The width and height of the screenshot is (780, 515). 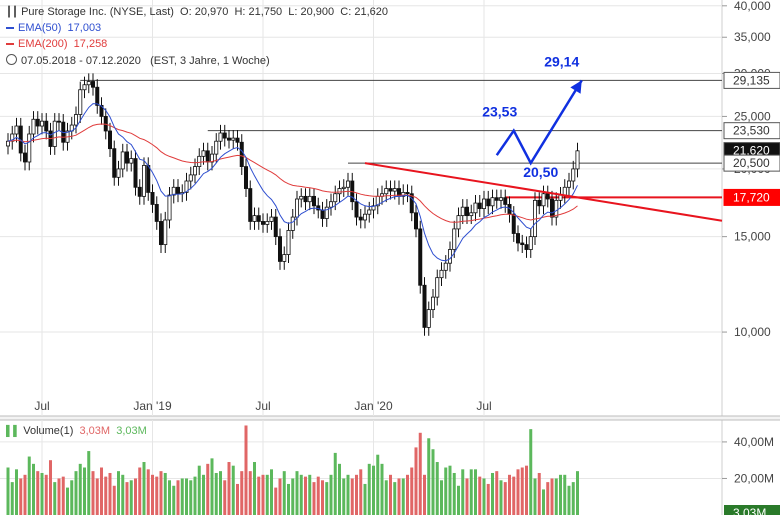 I want to click on volume-bars, so click(x=292, y=470).